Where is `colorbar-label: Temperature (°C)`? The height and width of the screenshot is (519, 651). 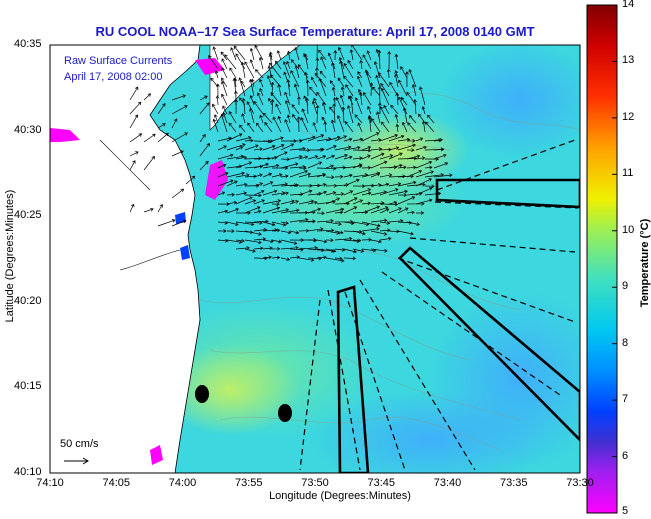 colorbar-label: Temperature (°C) is located at coordinates (645, 263).